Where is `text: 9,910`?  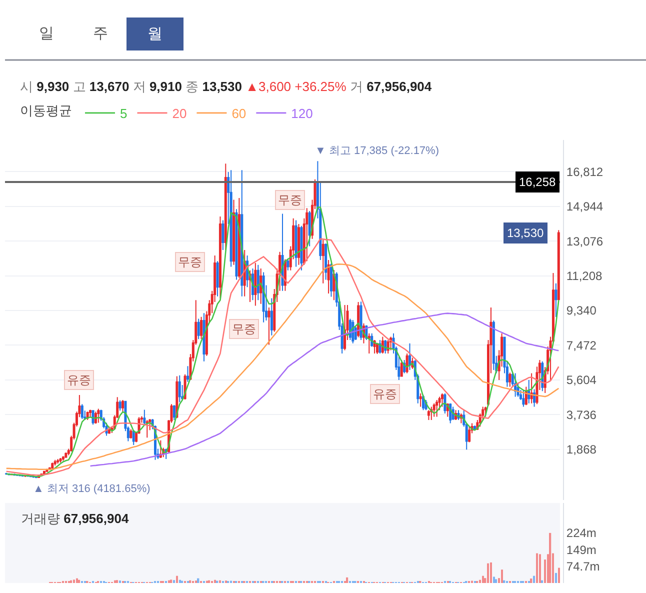
text: 9,910 is located at coordinates (165, 86).